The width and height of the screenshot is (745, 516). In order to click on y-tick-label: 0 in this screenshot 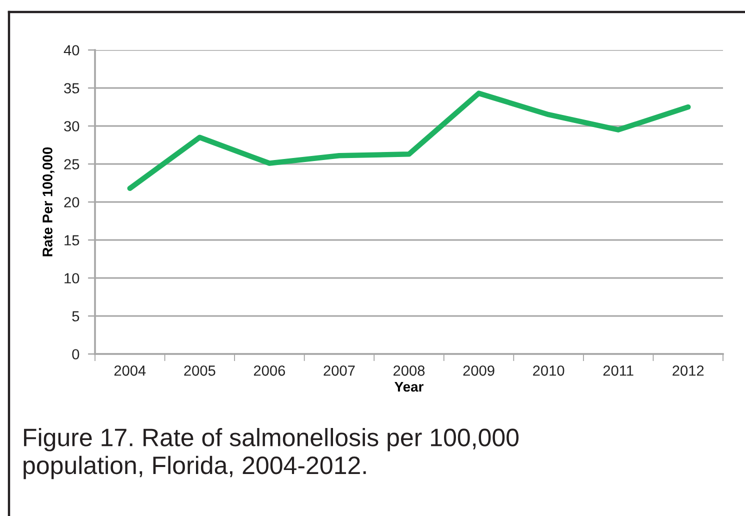, I will do `click(76, 354)`.